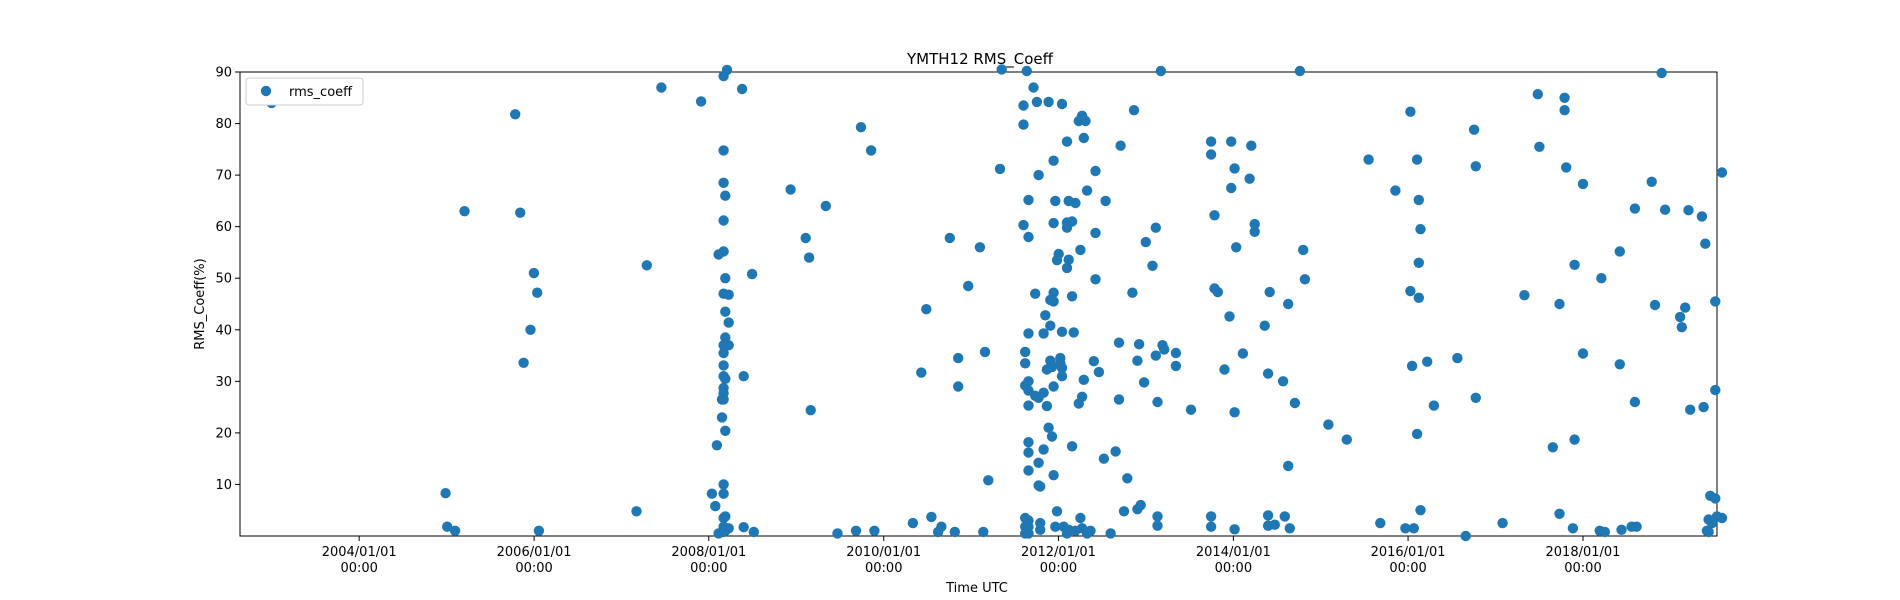 The height and width of the screenshot is (600, 1900). What do you see at coordinates (1233, 552) in the screenshot?
I see `x-tick-label: 2014/01/01` at bounding box center [1233, 552].